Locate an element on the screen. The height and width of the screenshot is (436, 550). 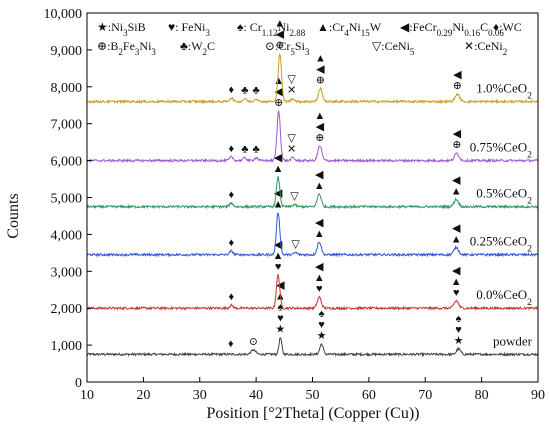
y-tick-label: 2,000 is located at coordinates (67, 309).